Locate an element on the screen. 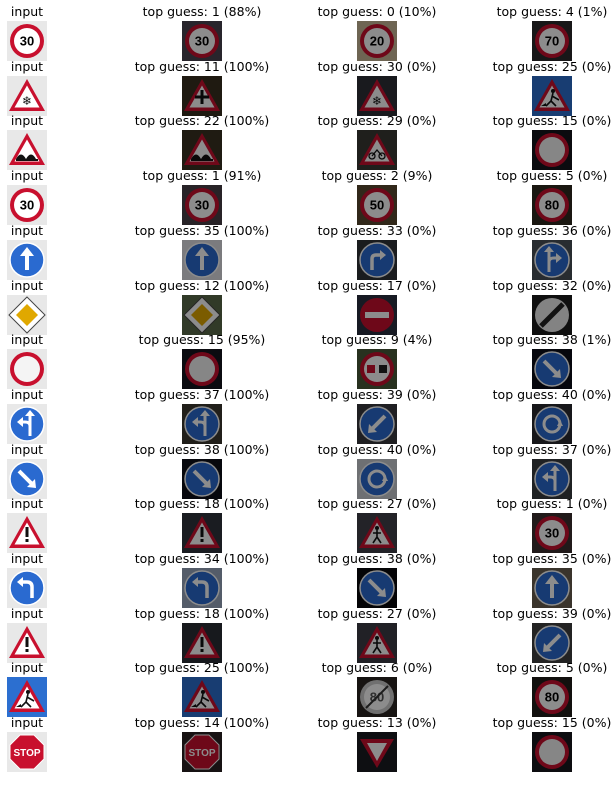  guess-label: top guess: 25 (100%) is located at coordinates (202, 668).